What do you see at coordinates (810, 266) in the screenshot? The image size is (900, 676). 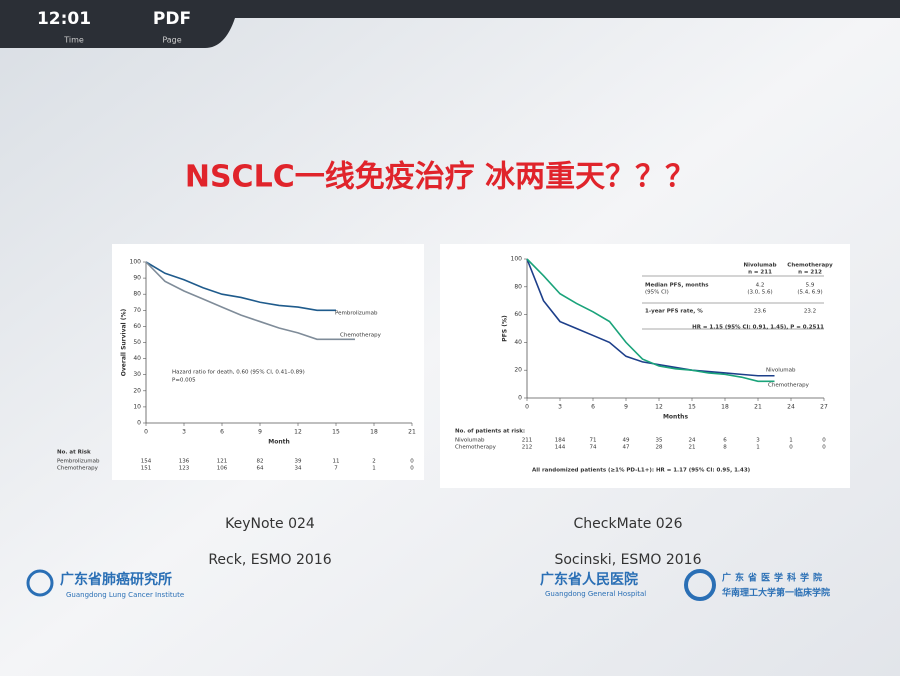 I see `table-header: Chemotherapy` at bounding box center [810, 266].